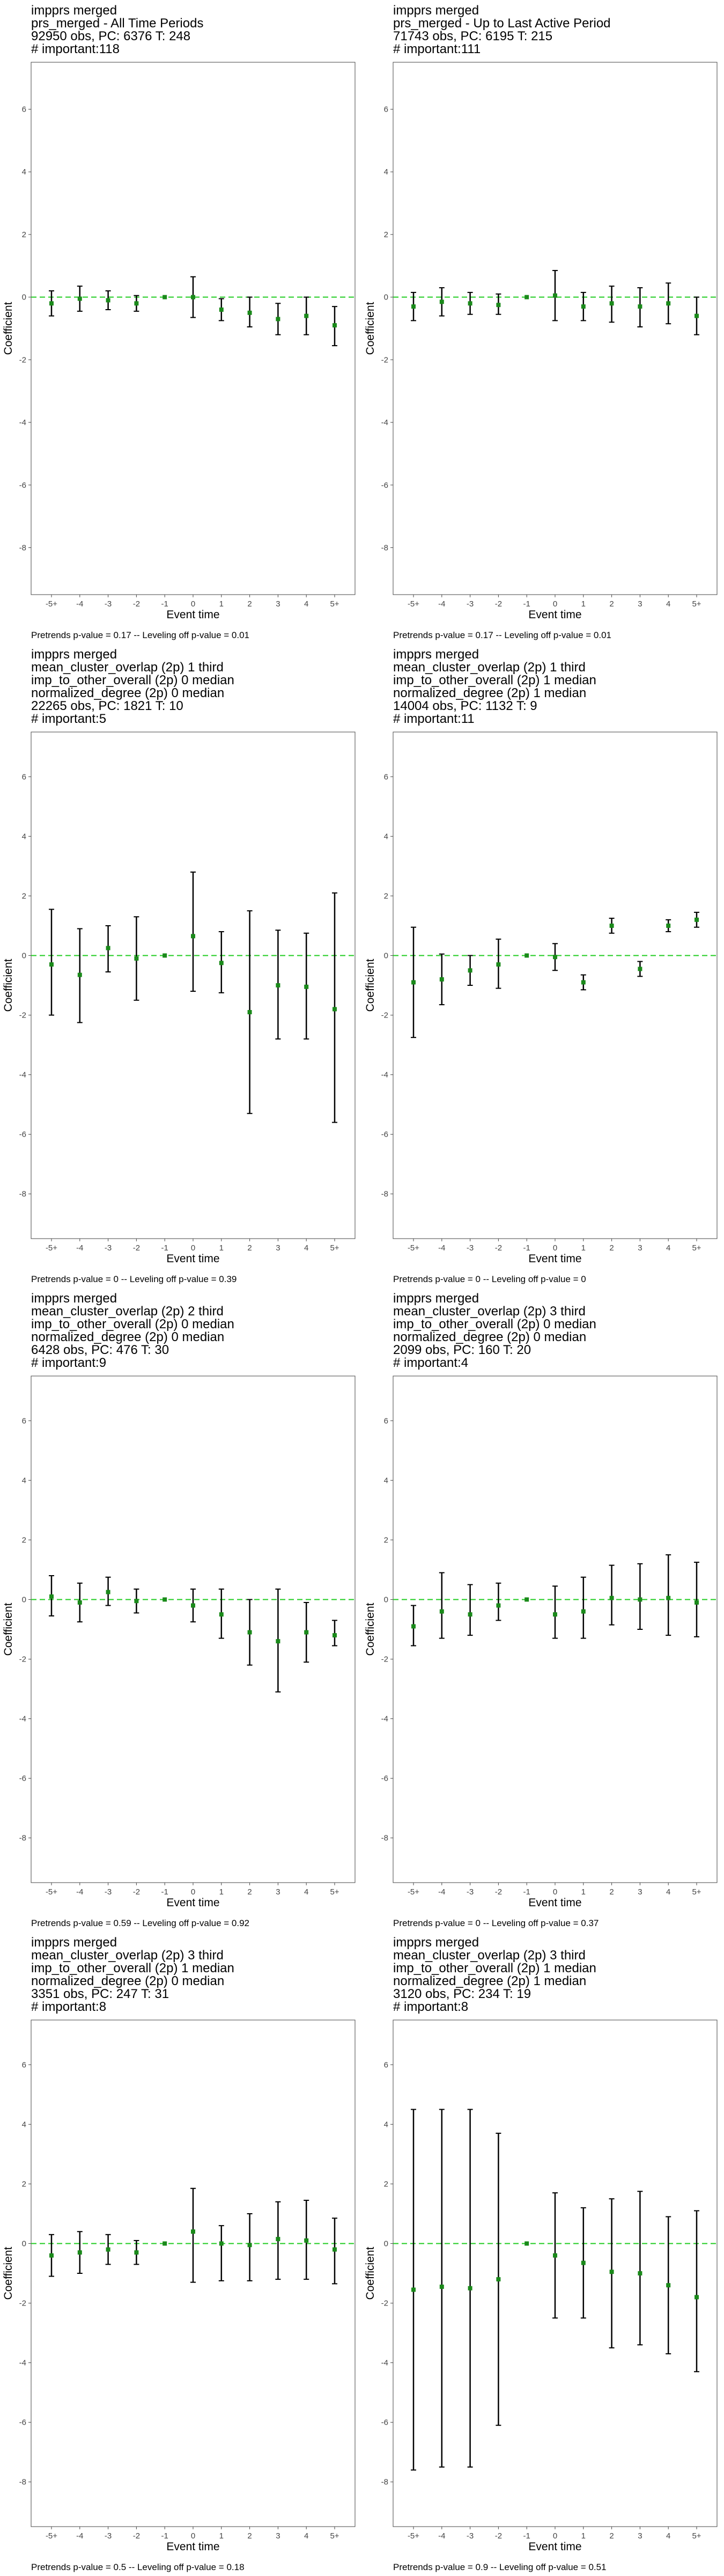 Image resolution: width=724 pixels, height=2576 pixels. What do you see at coordinates (434, 719) in the screenshot?
I see `chart-header-line: # important:11` at bounding box center [434, 719].